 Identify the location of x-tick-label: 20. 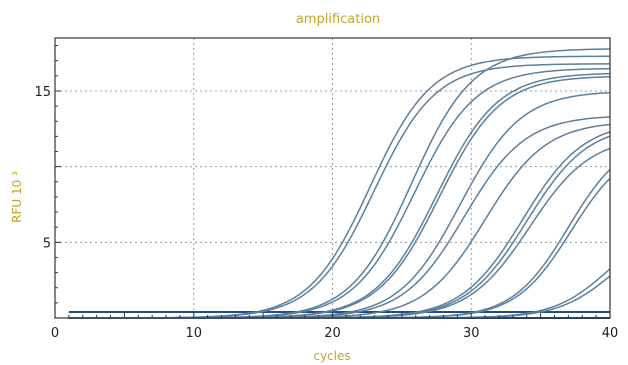
(332, 333).